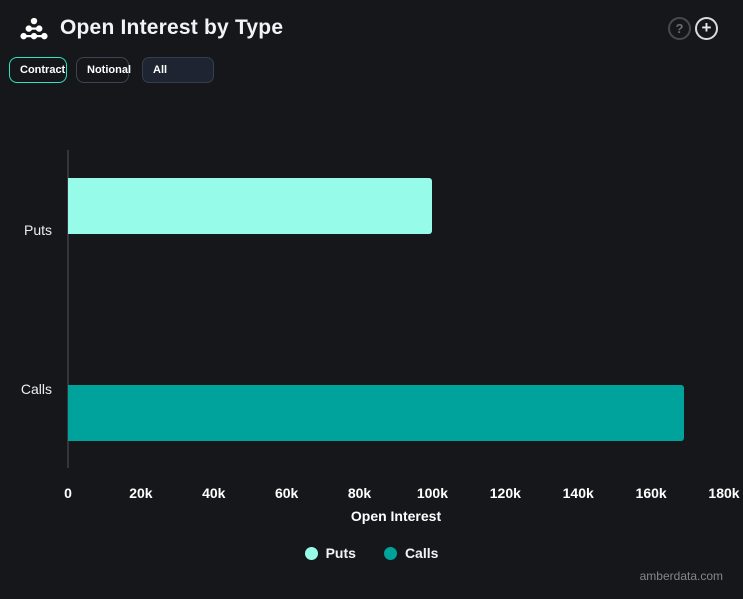  I want to click on page-title: Open Interest by Type, so click(172, 27).